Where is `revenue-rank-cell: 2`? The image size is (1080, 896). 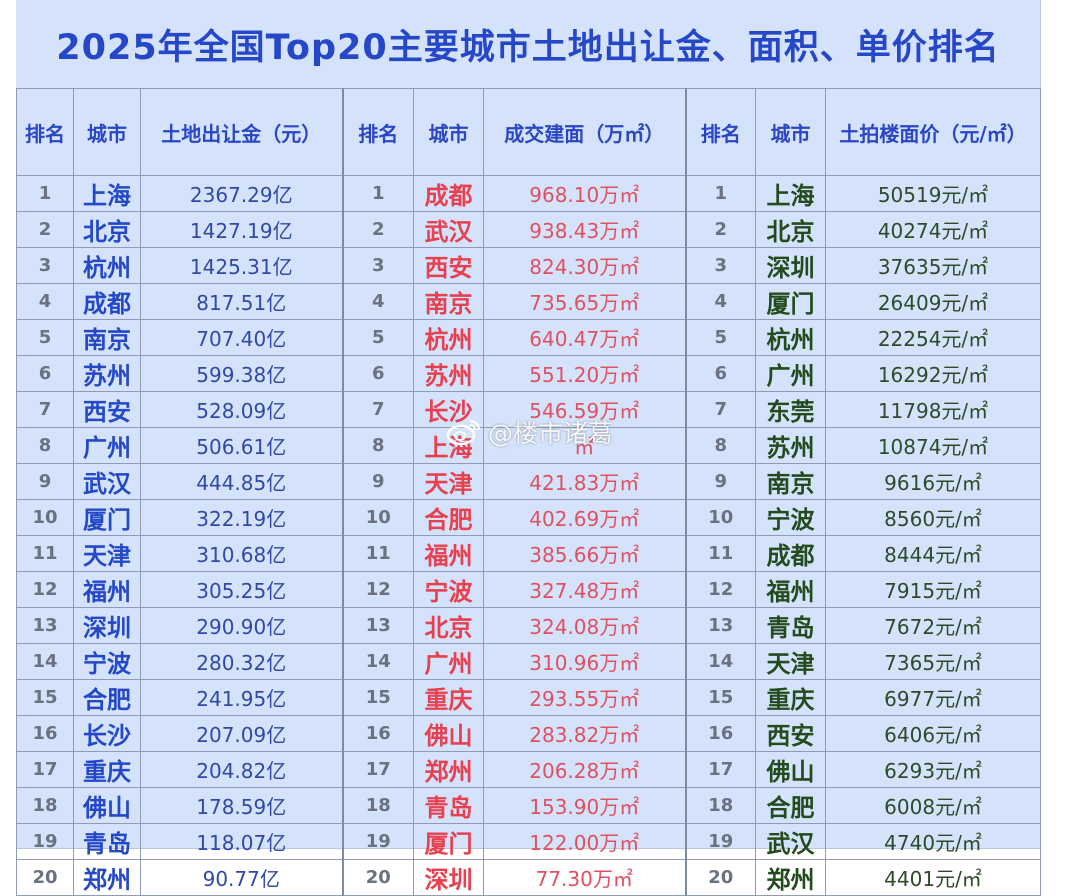 revenue-rank-cell: 2 is located at coordinates (45, 229).